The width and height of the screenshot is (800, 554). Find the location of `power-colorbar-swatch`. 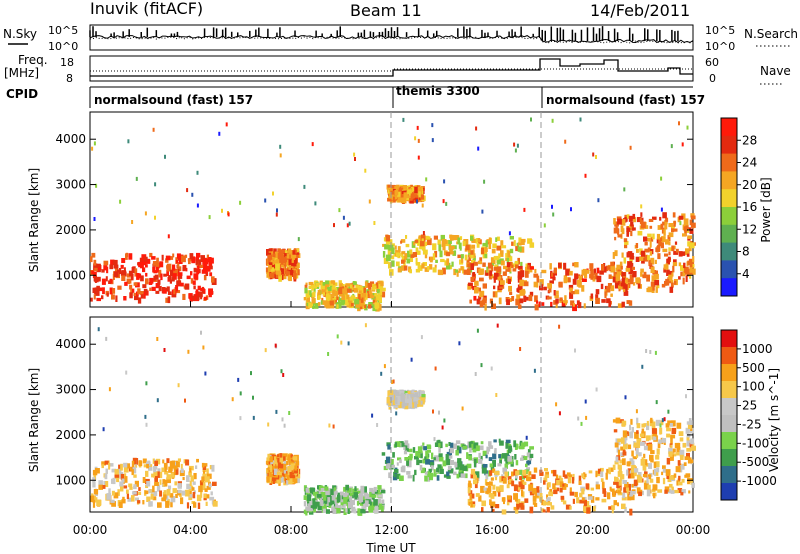

power-colorbar-swatch is located at coordinates (729, 162).